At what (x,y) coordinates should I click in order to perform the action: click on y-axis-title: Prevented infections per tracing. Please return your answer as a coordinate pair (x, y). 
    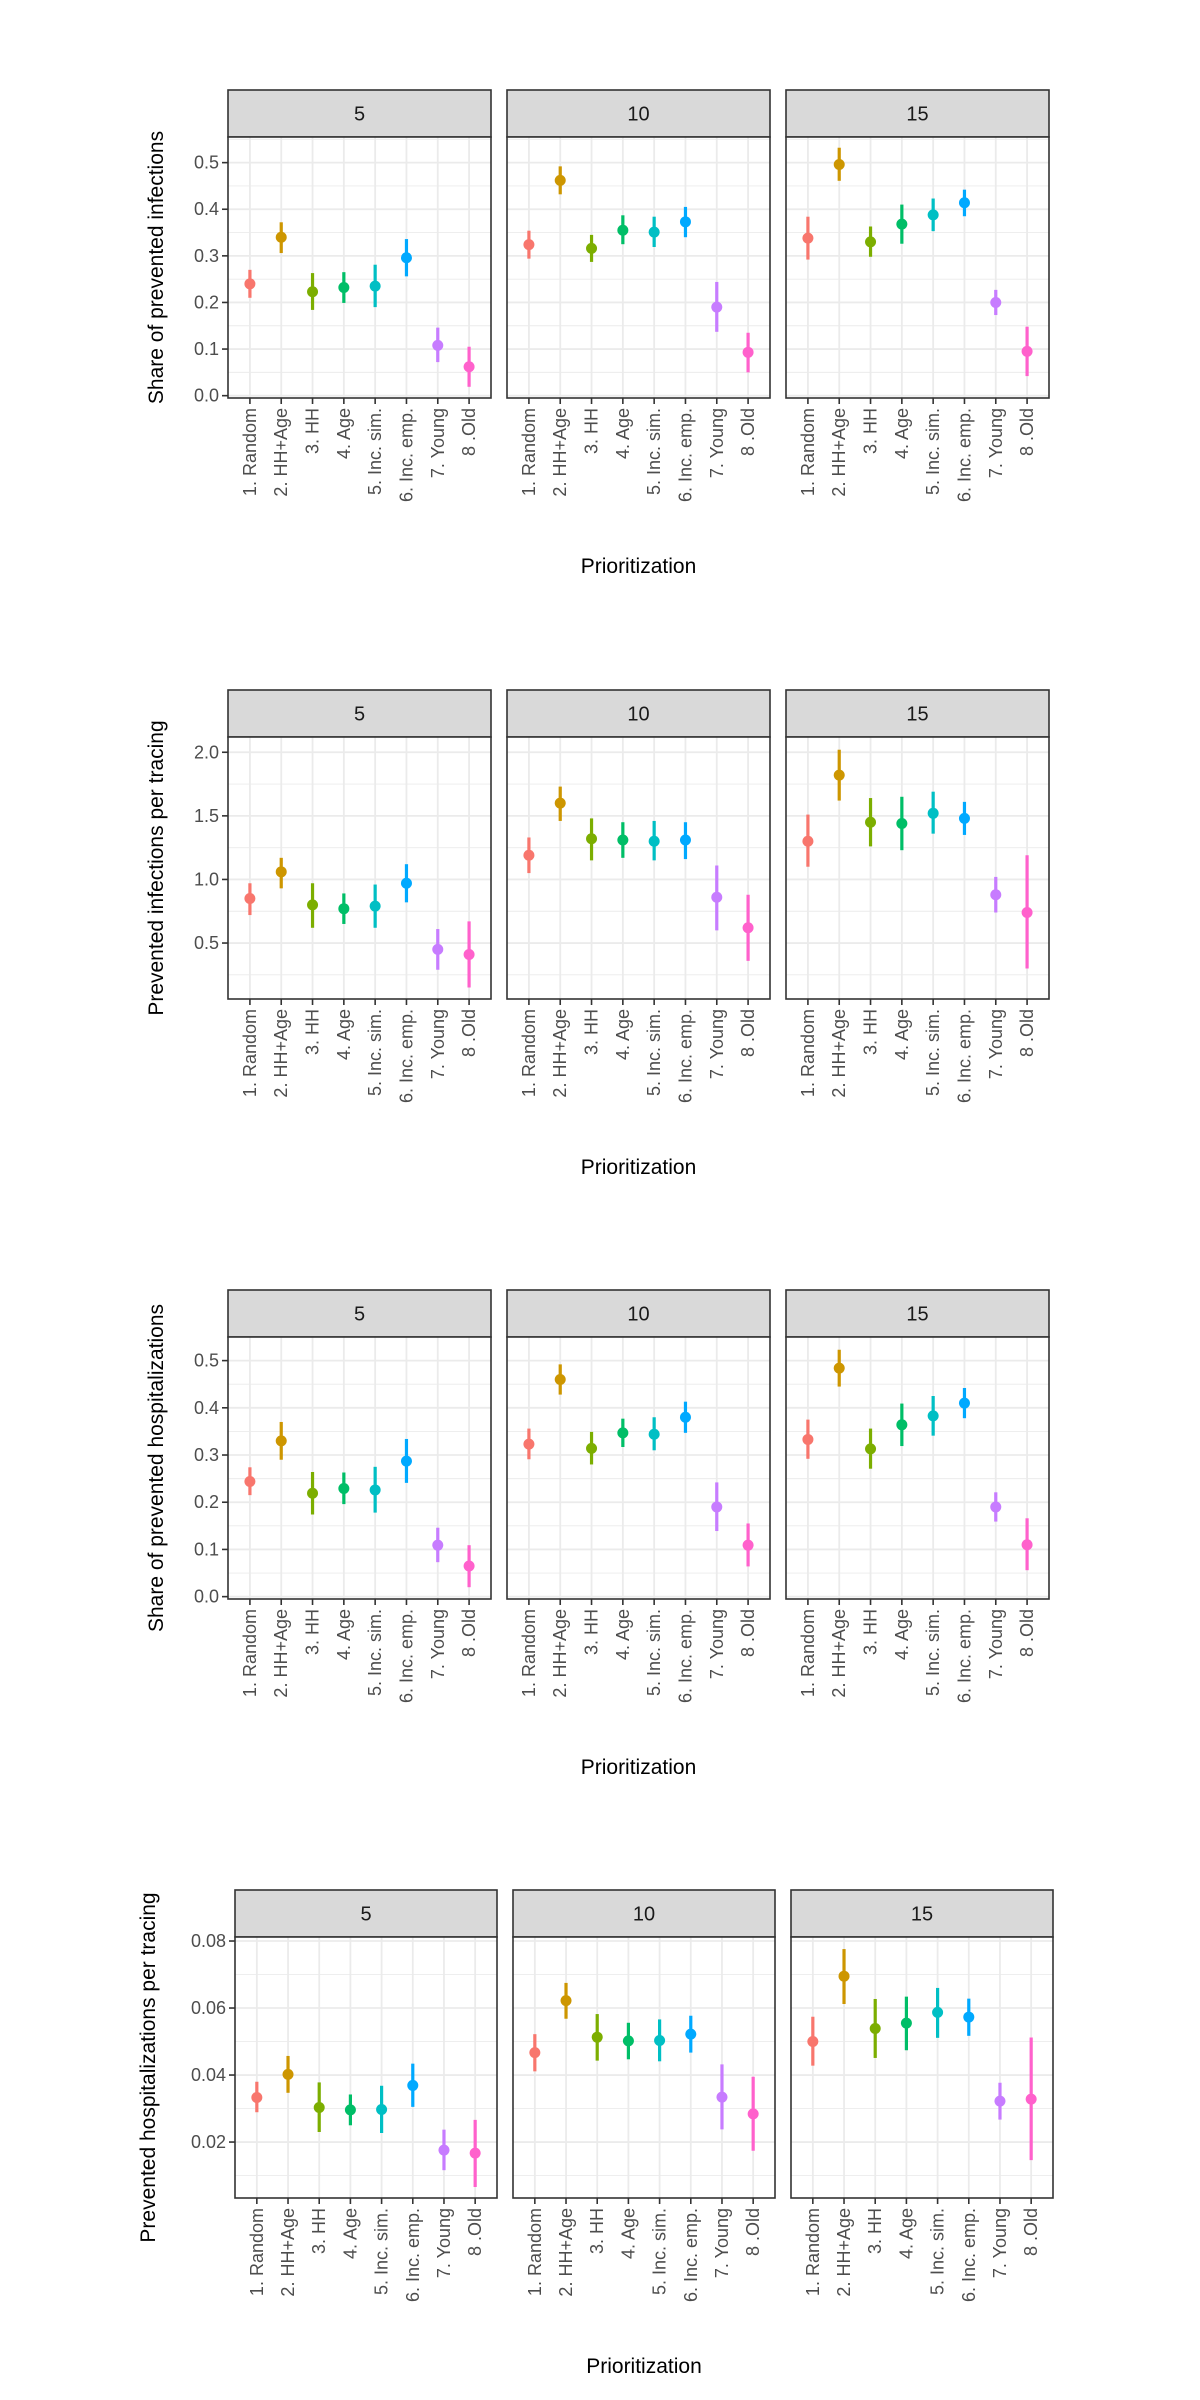
    Looking at the image, I should click on (156, 867).